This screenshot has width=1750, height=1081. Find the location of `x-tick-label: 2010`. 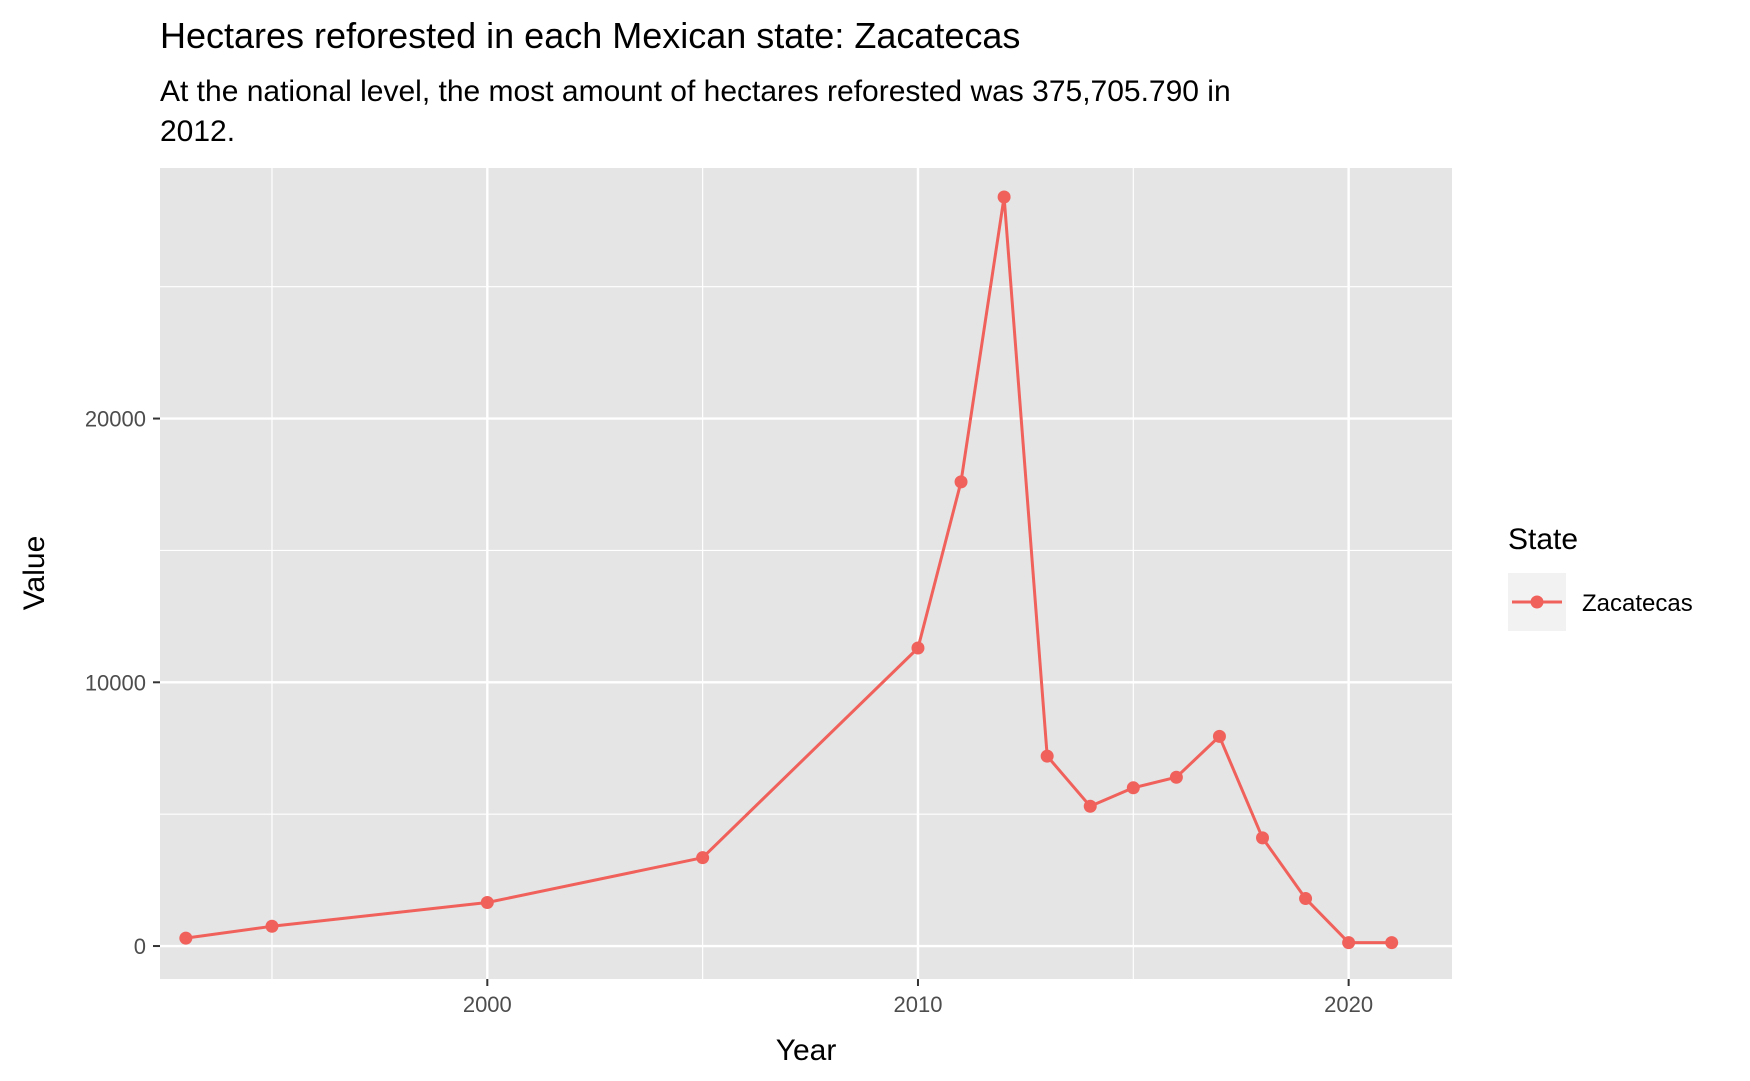

x-tick-label: 2010 is located at coordinates (917, 1004).